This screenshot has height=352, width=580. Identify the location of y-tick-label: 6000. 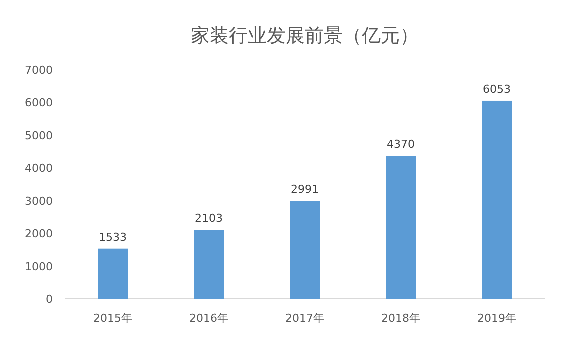
(39, 103).